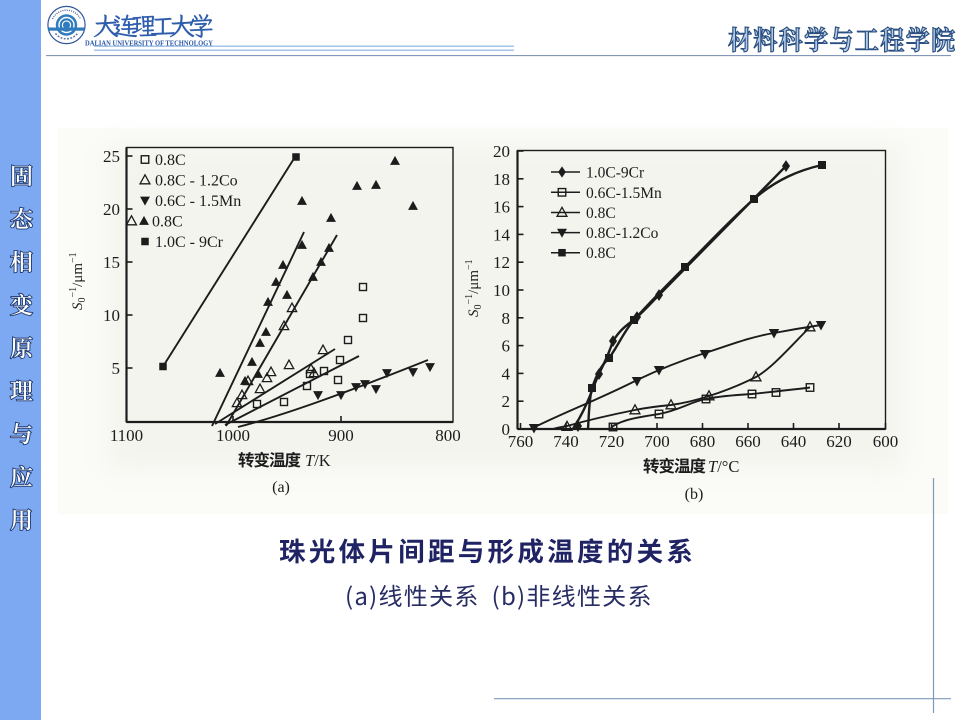 This screenshot has width=960, height=720. What do you see at coordinates (506, 346) in the screenshot?
I see `svg-text: 6` at bounding box center [506, 346].